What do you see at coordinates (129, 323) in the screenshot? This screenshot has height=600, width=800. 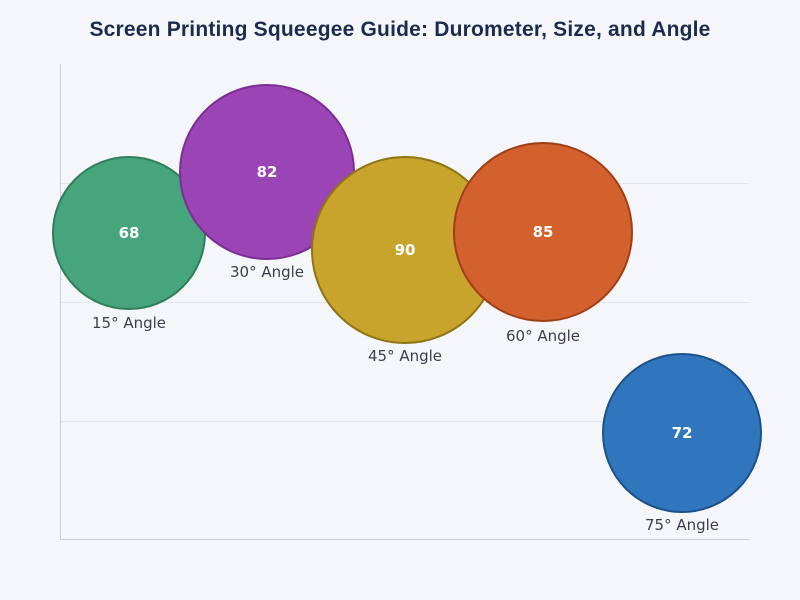 I see `bubble-angle-label-15-angle: 15° Angle` at bounding box center [129, 323].